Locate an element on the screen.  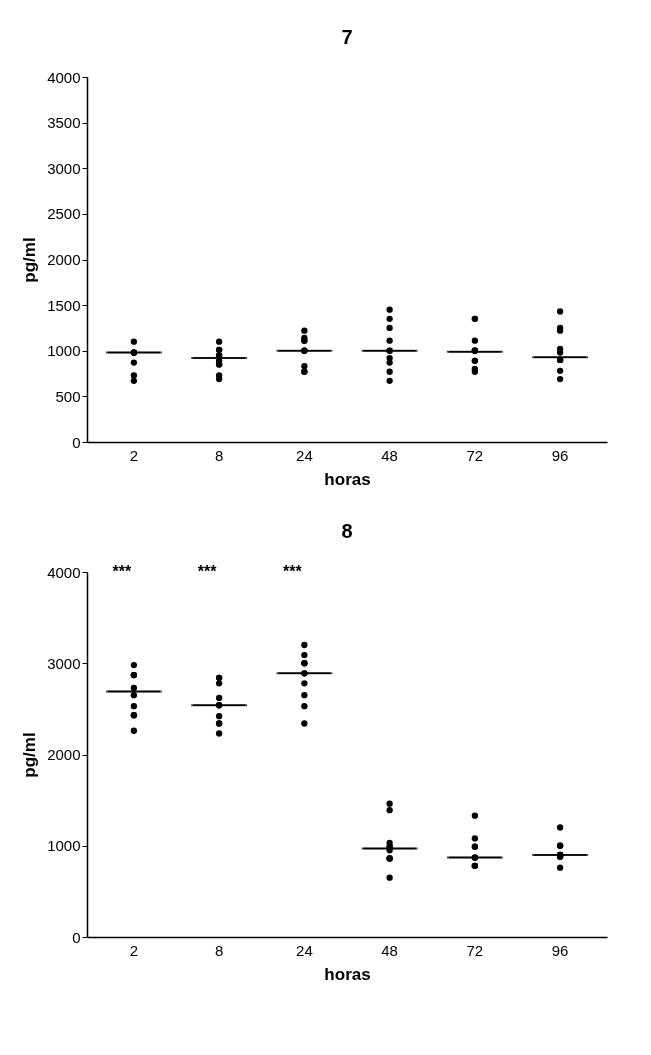
y-tick-label: 500 is located at coordinates (68, 396).